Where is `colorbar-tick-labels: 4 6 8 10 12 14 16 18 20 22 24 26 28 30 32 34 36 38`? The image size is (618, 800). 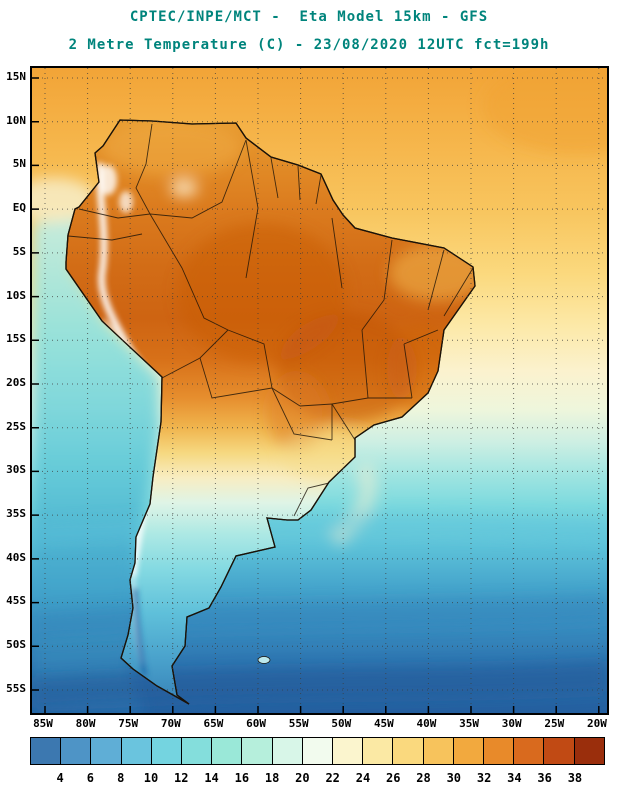 colorbar-tick-labels: 4 6 8 10 12 14 16 18 20 22 24 26 28 30 32 34 36 38 is located at coordinates (317, 778).